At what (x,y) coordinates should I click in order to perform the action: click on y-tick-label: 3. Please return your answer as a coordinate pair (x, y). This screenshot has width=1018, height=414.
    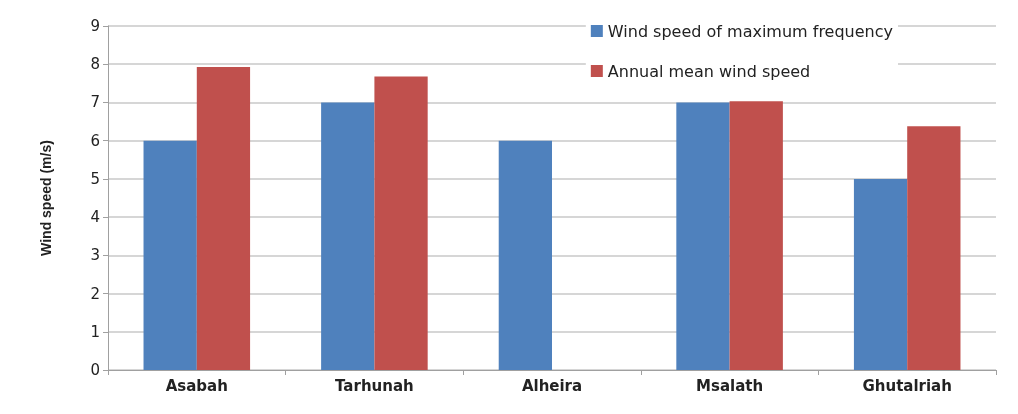
    Looking at the image, I should click on (95, 255).